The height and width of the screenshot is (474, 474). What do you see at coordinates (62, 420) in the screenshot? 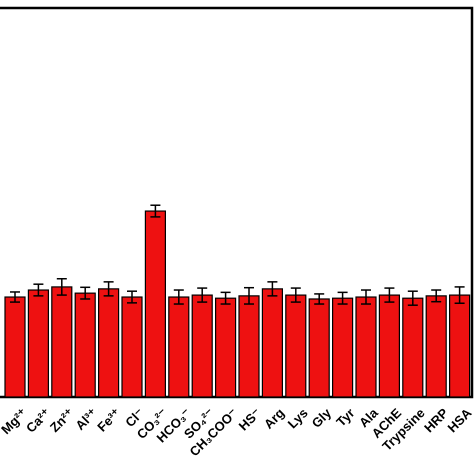
I see `x-tick-label: Zn²⁺` at bounding box center [62, 420].